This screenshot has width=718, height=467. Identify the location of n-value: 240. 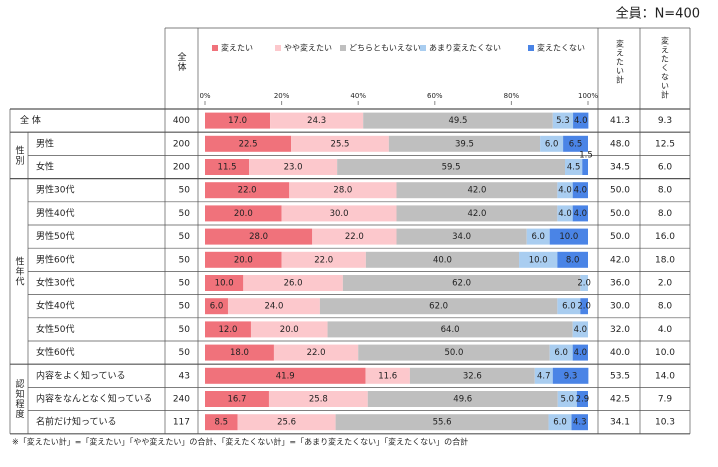
(181, 400).